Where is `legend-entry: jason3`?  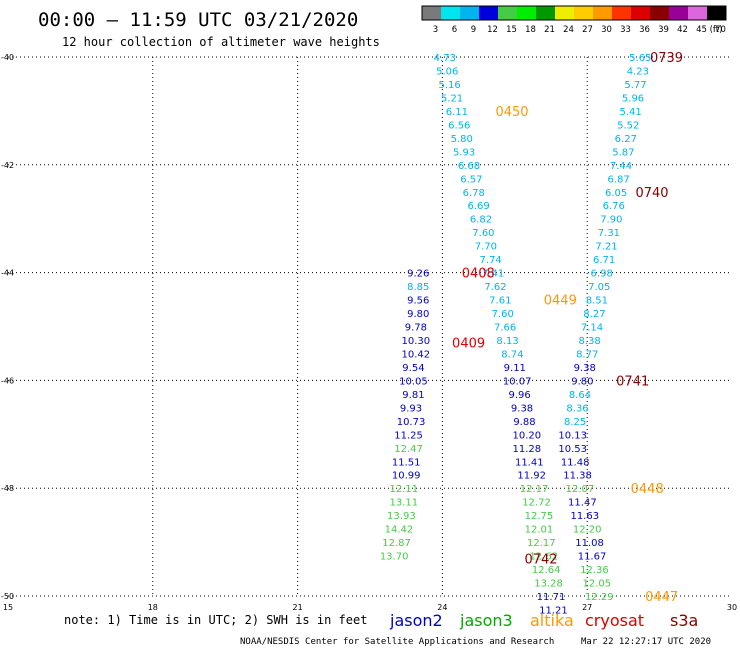 legend-entry: jason3 is located at coordinates (486, 620).